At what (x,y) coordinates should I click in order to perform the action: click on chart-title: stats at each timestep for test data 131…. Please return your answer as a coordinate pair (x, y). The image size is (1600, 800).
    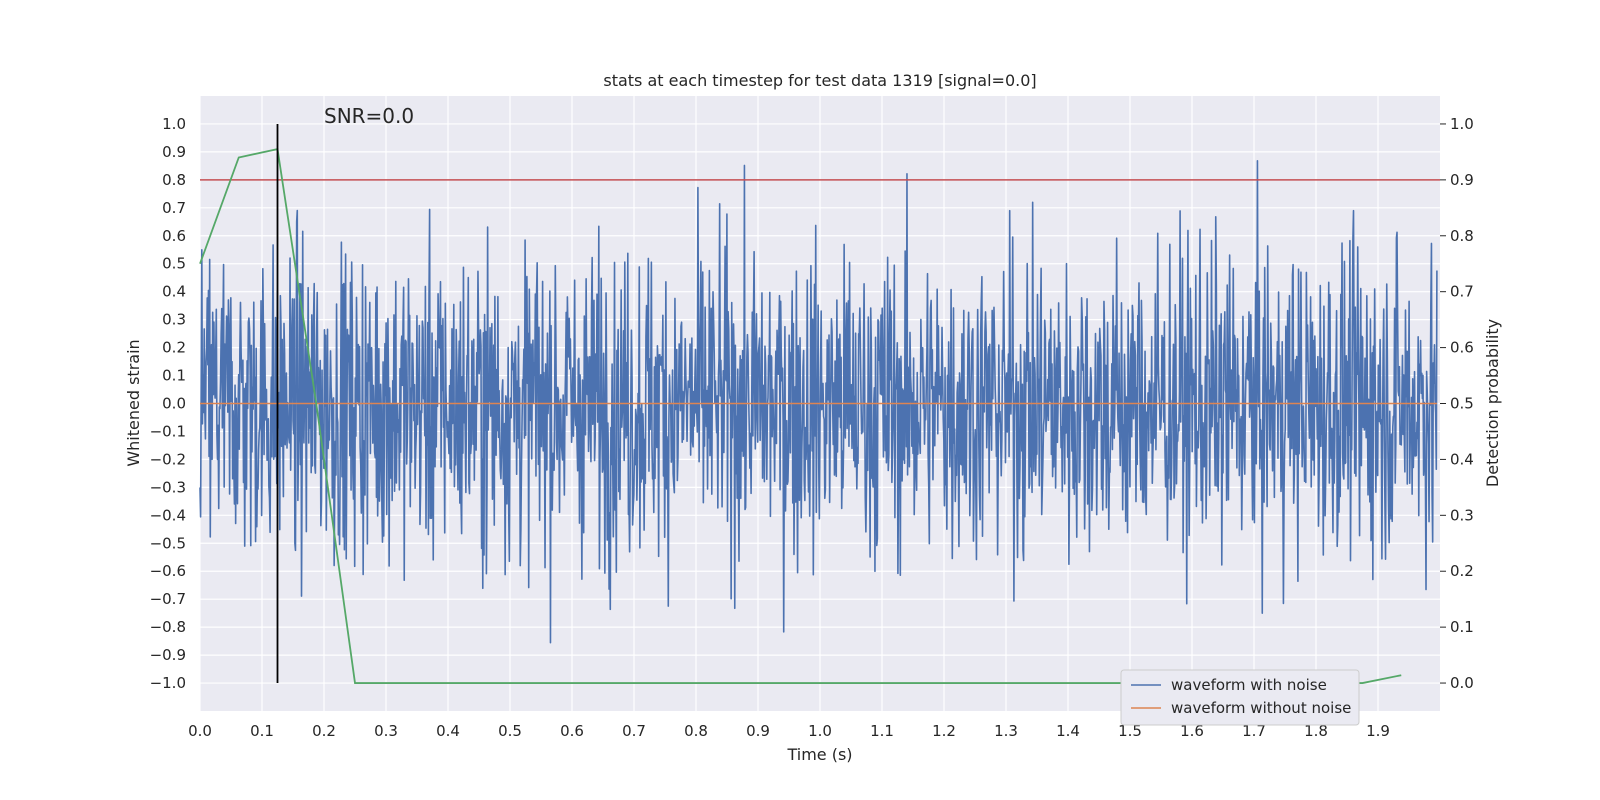
    Looking at the image, I should click on (819, 80).